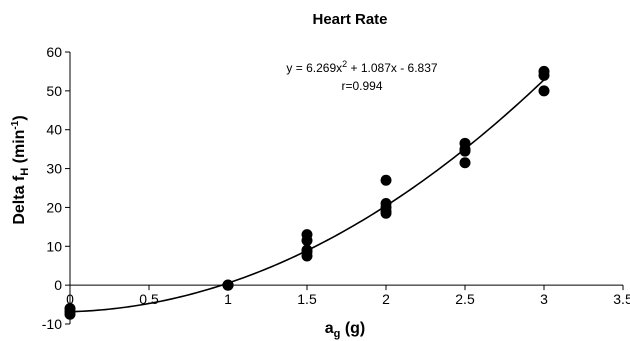  What do you see at coordinates (348, 296) in the screenshot?
I see `x-axis-ticks: 0 0.5 1 1.5 2 2.5 3 3.5` at bounding box center [348, 296].